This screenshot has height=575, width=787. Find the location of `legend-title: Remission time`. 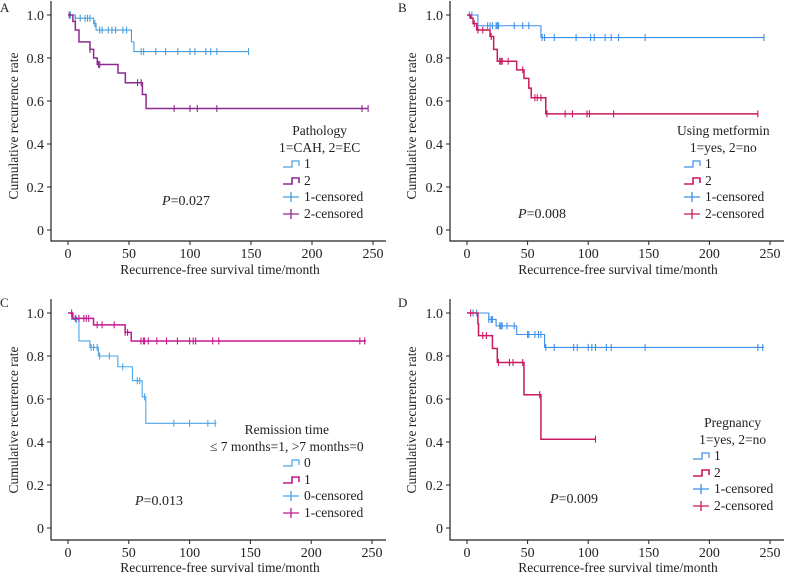

legend-title: Remission time is located at coordinates (286, 429).